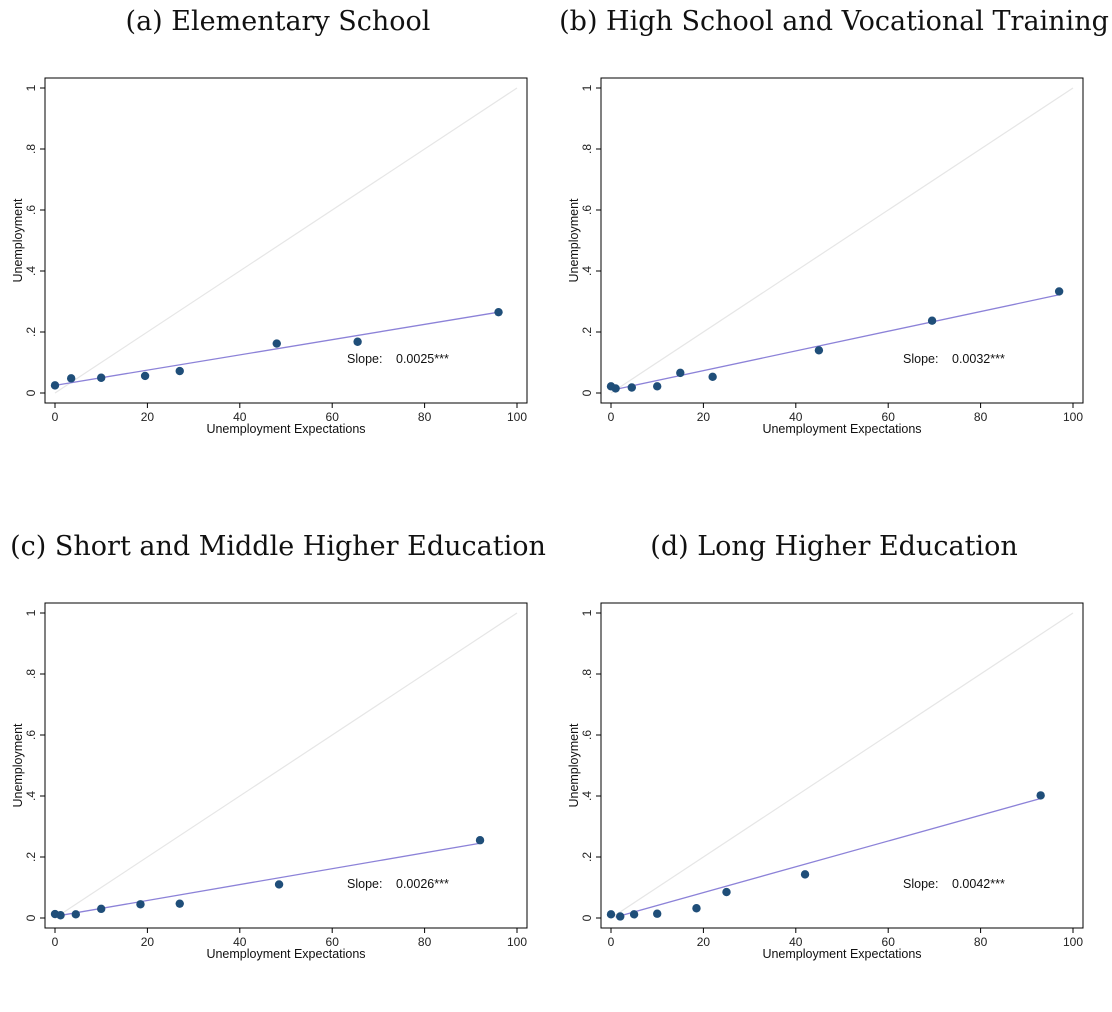  I want to click on slope-value: 0.0026***, so click(422, 884).